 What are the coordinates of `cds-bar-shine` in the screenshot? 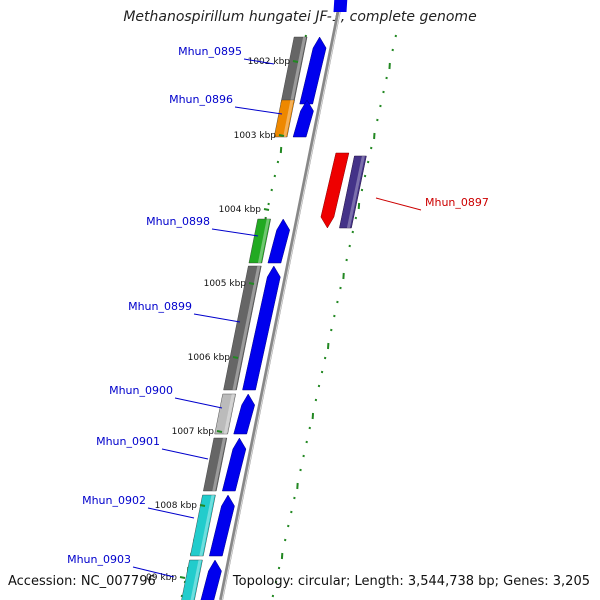 It's located at (355, 192).